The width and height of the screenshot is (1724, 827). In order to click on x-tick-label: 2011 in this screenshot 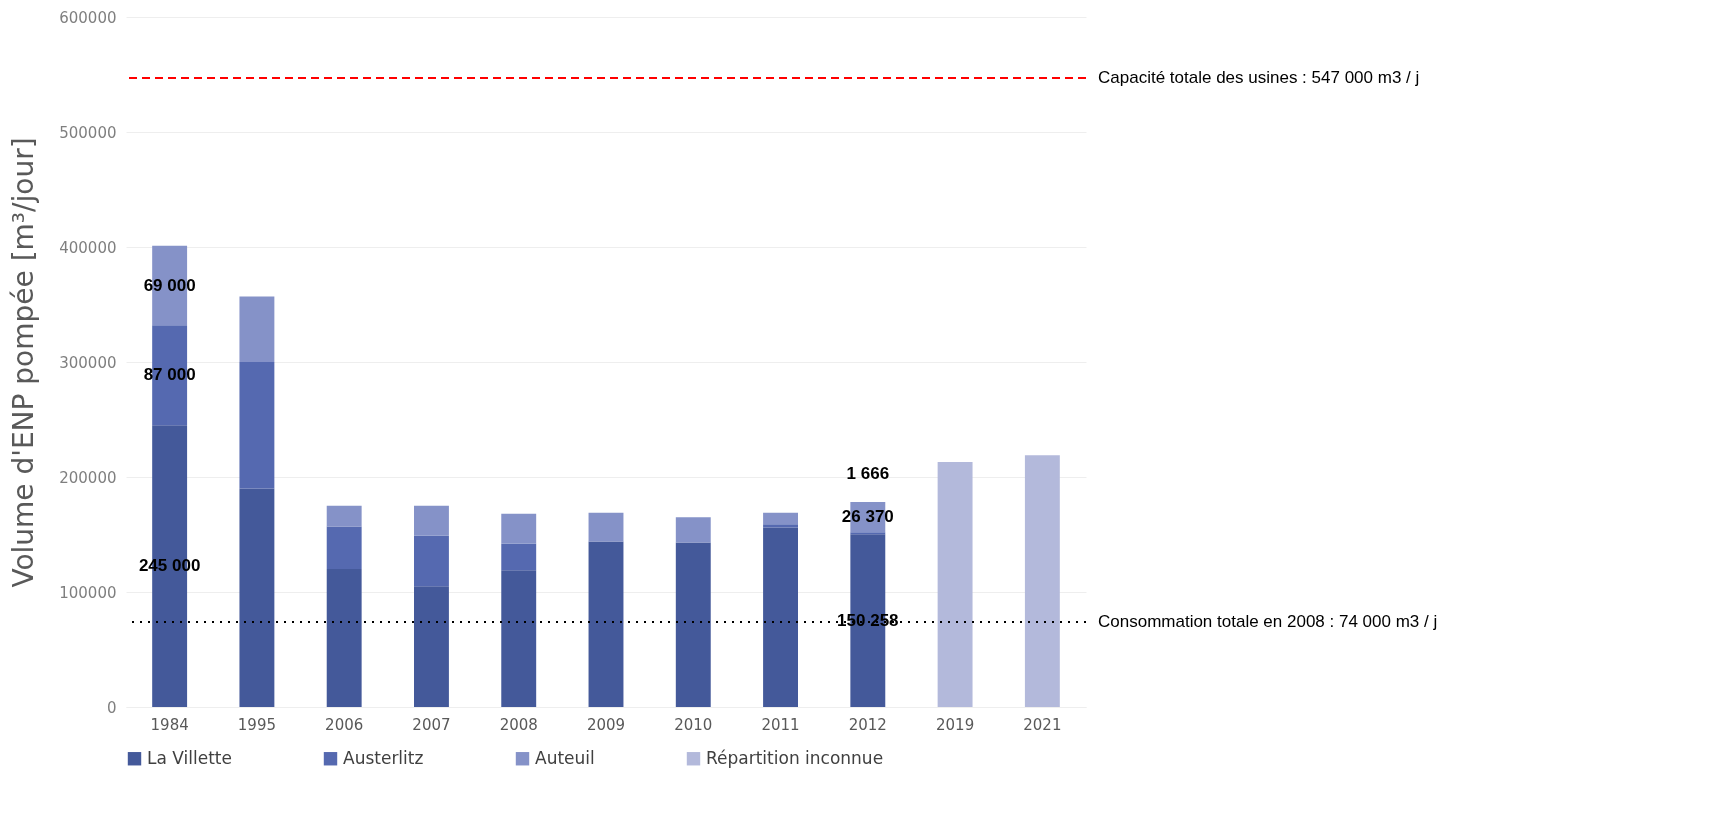, I will do `click(780, 724)`.